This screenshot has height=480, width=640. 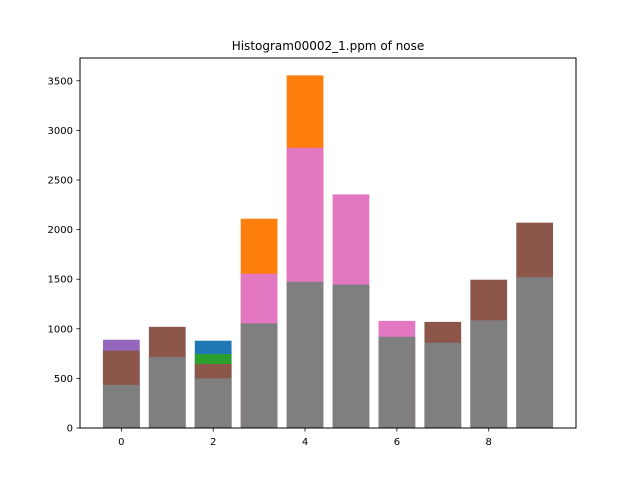 I want to click on chart-title: Histogram00002_1.ppm of nose, so click(x=328, y=46).